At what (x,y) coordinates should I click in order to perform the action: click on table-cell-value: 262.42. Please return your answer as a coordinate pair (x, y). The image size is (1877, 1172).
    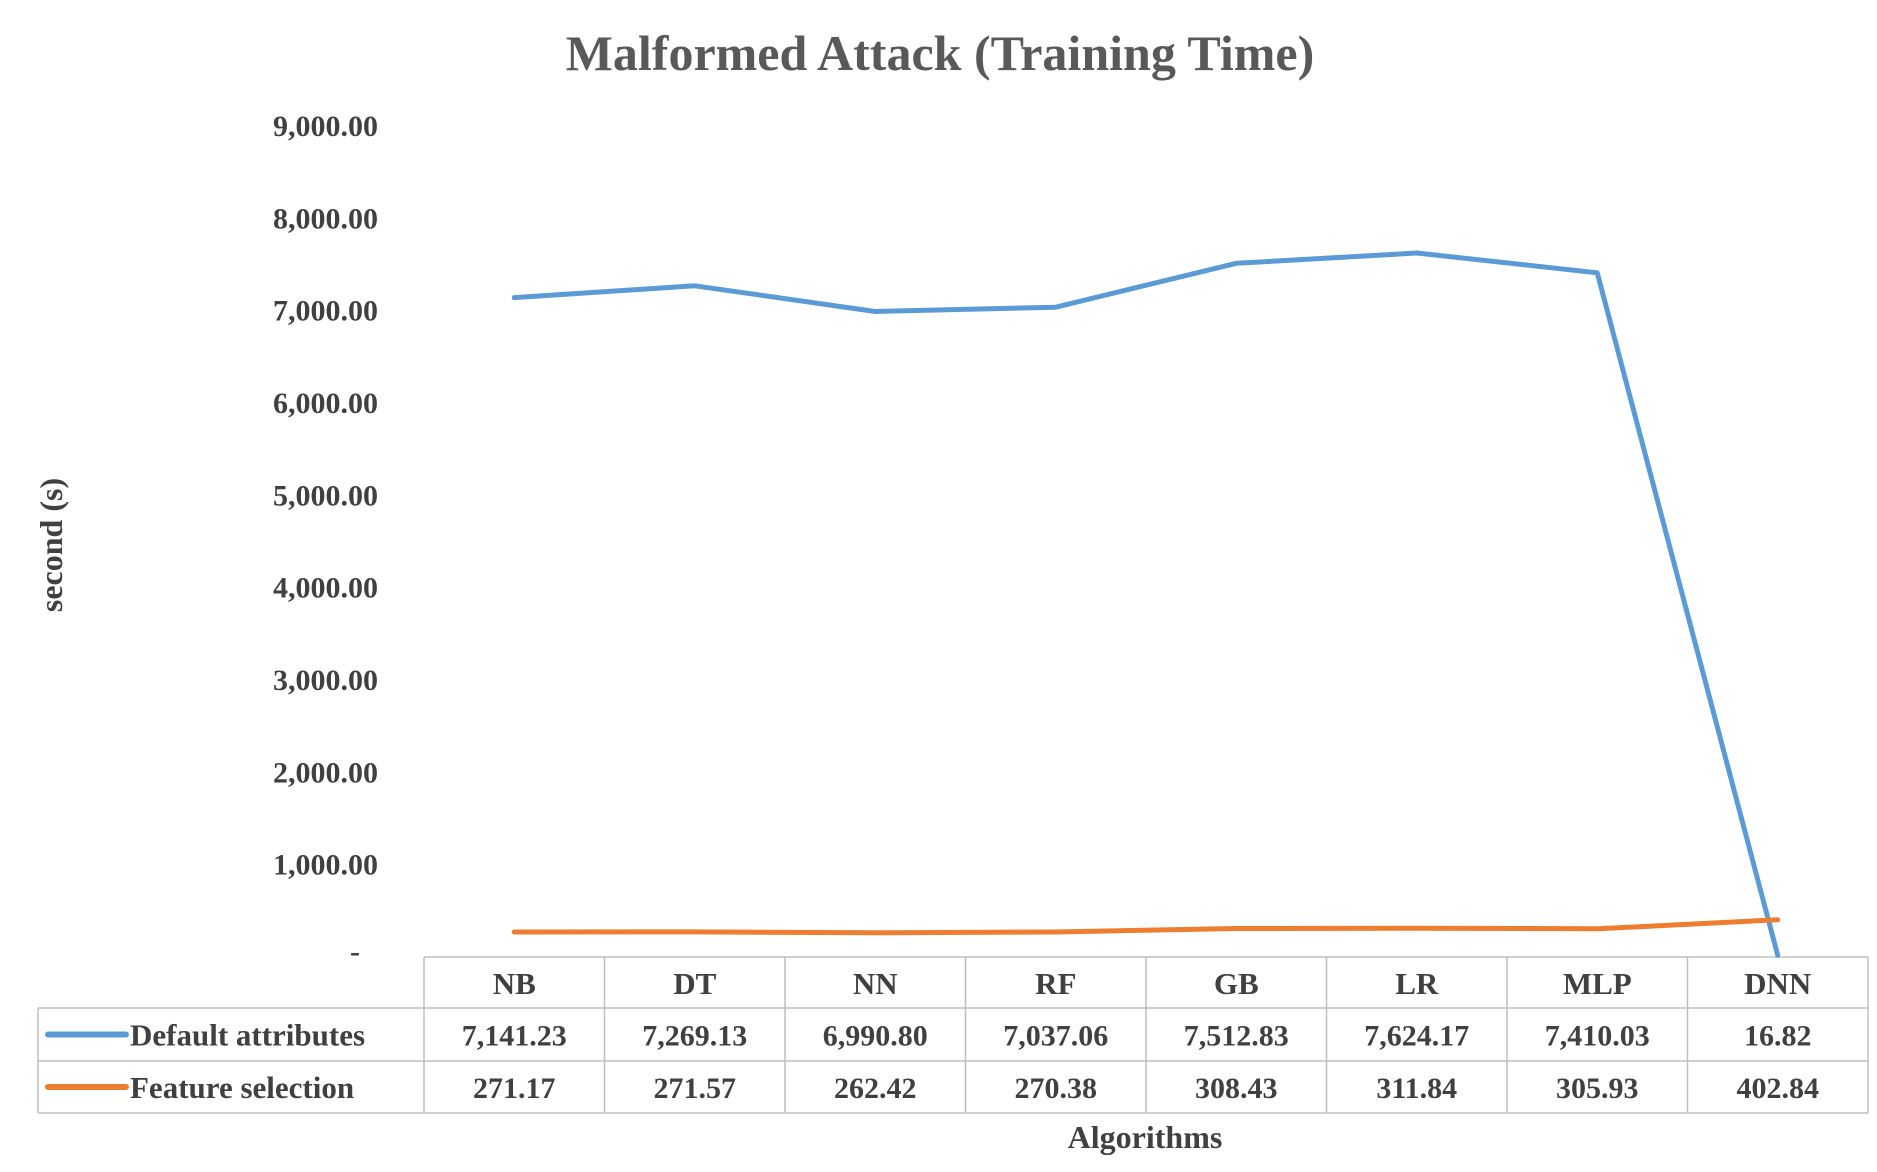
    Looking at the image, I should click on (875, 1088).